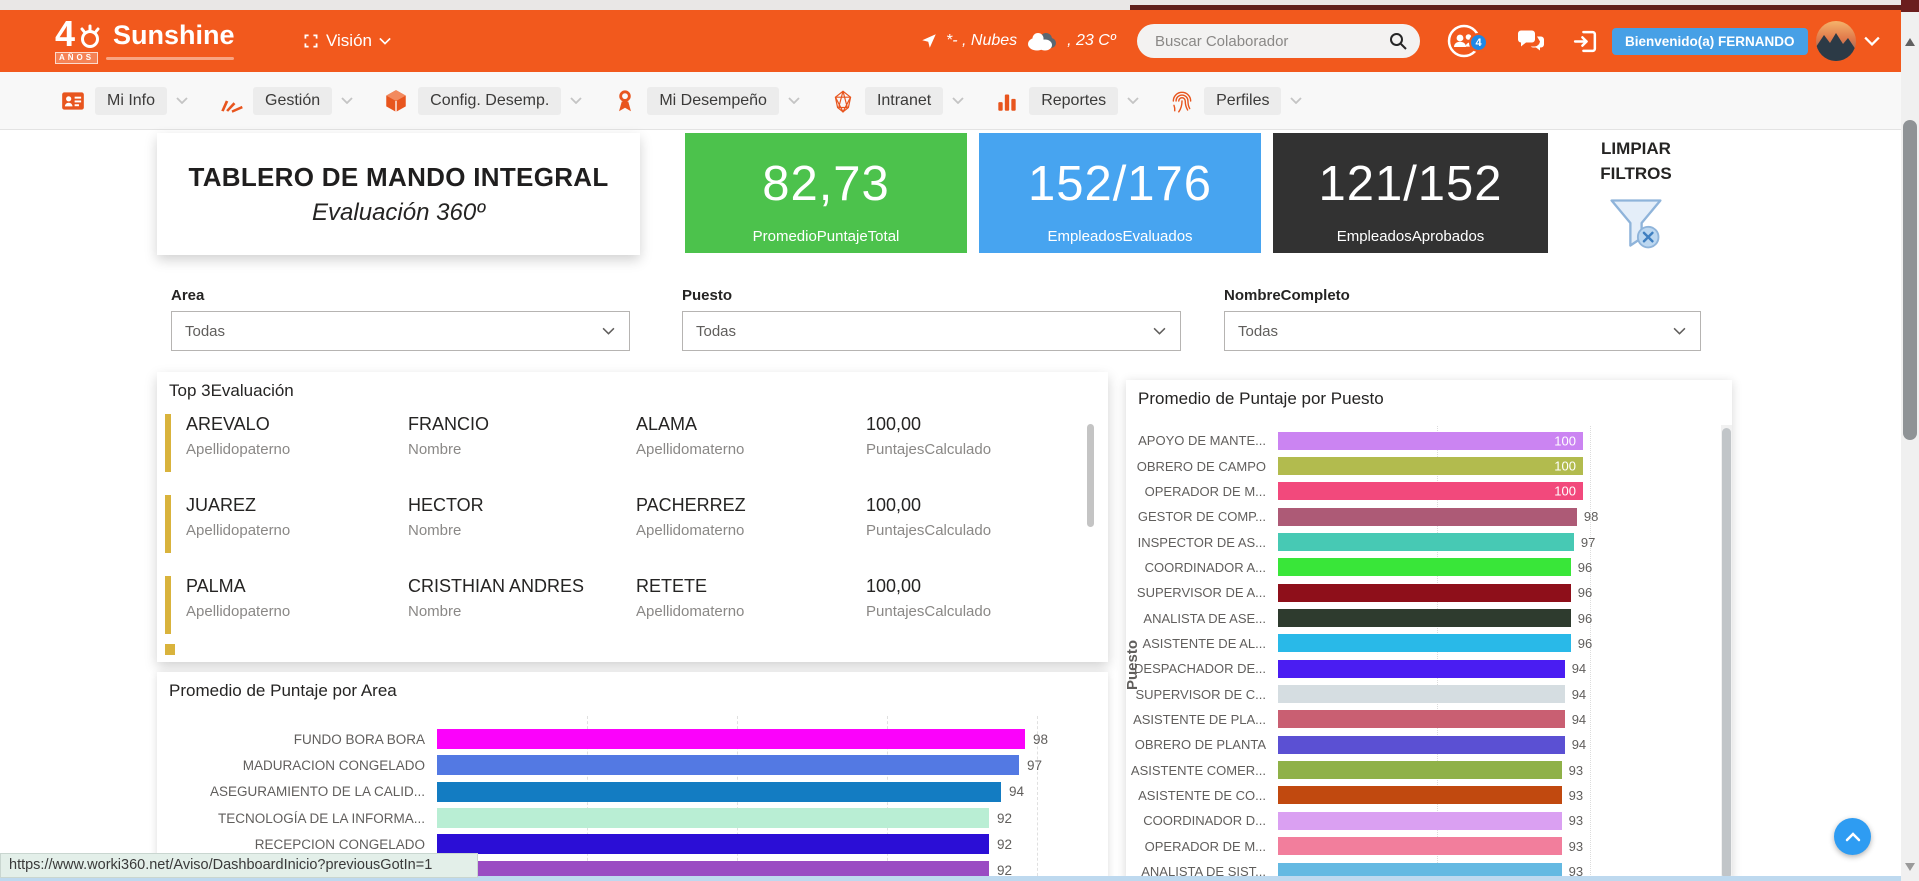  What do you see at coordinates (168, 524) in the screenshot?
I see `row-accent-bar` at bounding box center [168, 524].